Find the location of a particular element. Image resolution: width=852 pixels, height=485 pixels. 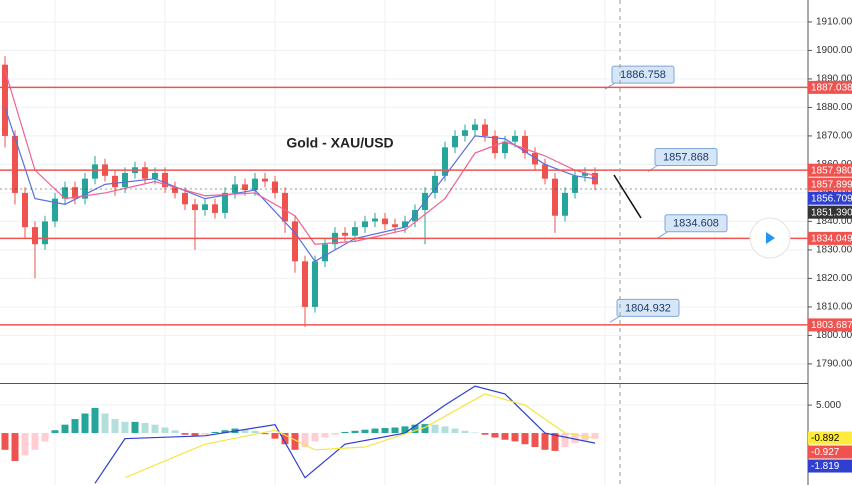

y-tick-label: 1890.000 is located at coordinates (834, 79).